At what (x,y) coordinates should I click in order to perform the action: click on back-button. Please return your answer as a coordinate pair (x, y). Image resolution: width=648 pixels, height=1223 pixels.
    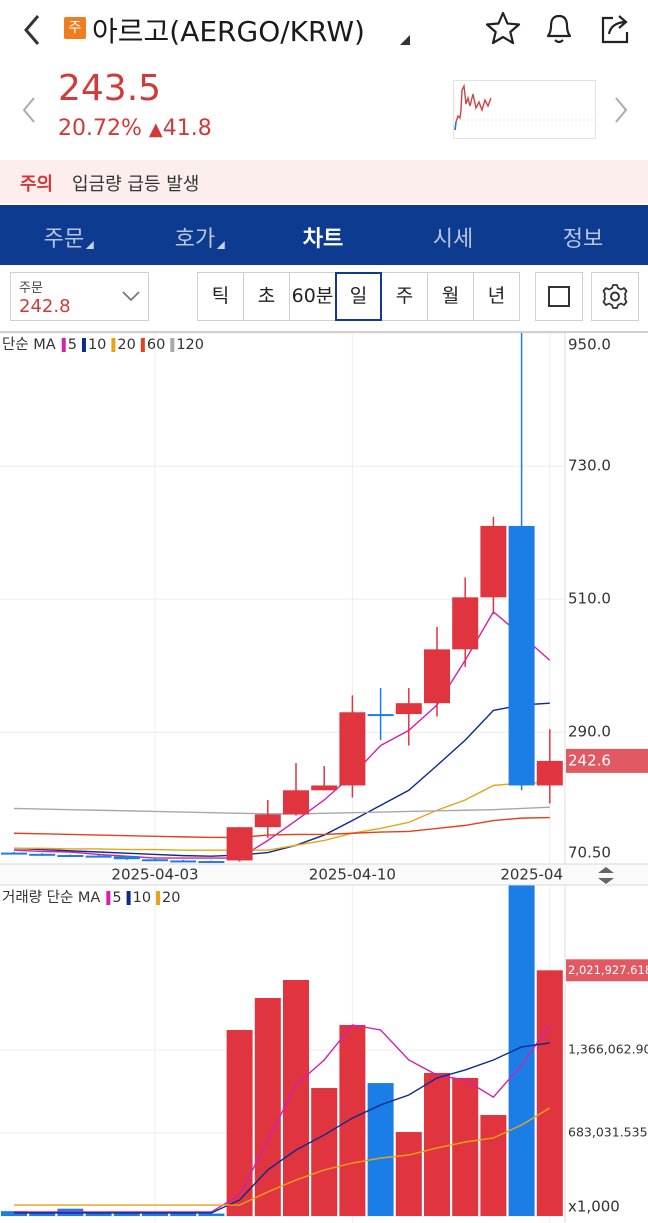
    Looking at the image, I should click on (32, 30).